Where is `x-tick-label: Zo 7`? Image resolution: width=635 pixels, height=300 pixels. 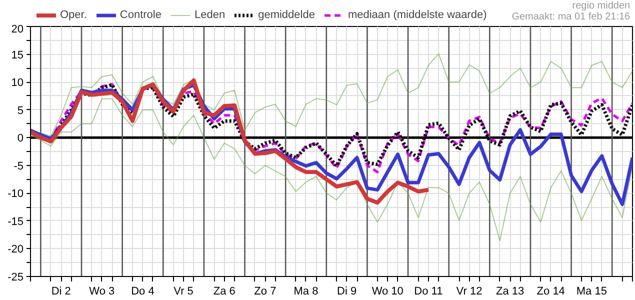
x-tick-label: Zo 7 is located at coordinates (265, 292).